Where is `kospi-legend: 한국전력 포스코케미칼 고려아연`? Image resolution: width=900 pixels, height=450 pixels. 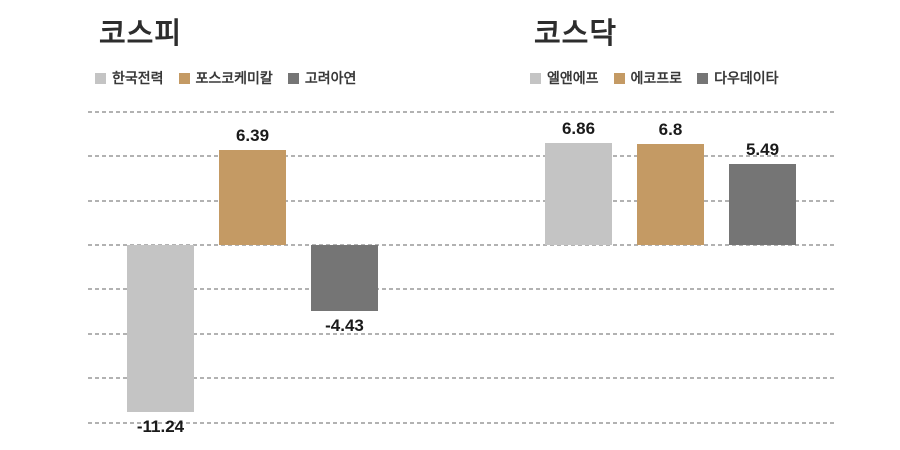 kospi-legend: 한국전력 포스코케미칼 고려아연 is located at coordinates (225, 78).